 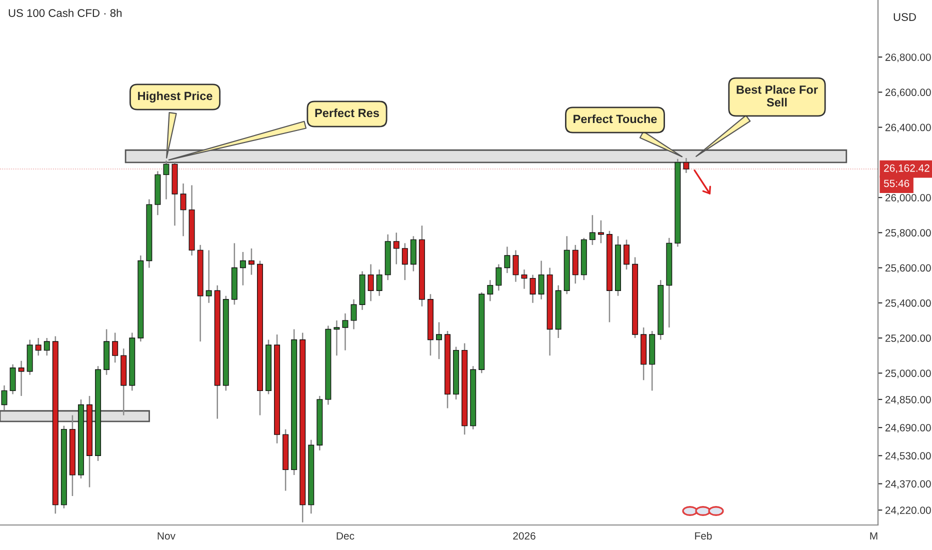 I want to click on ref-line-label: 26,162.42, so click(x=907, y=169).